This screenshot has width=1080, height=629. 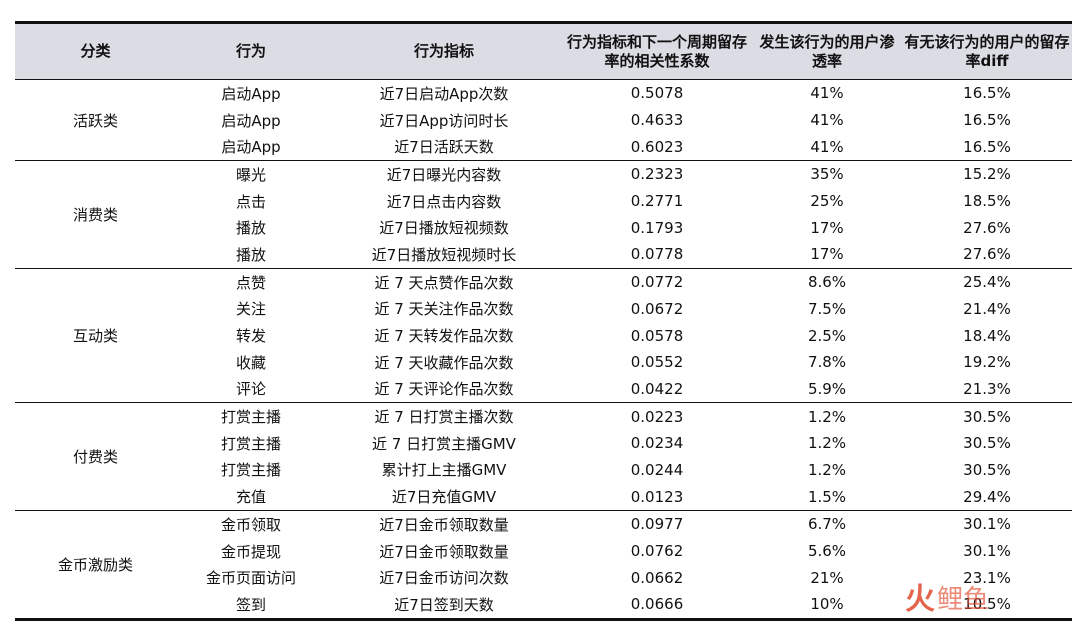 I want to click on table-row: 金币页面访问 近7日金币访问次数 0.0662 21% 23.1%, so click(x=543, y=577).